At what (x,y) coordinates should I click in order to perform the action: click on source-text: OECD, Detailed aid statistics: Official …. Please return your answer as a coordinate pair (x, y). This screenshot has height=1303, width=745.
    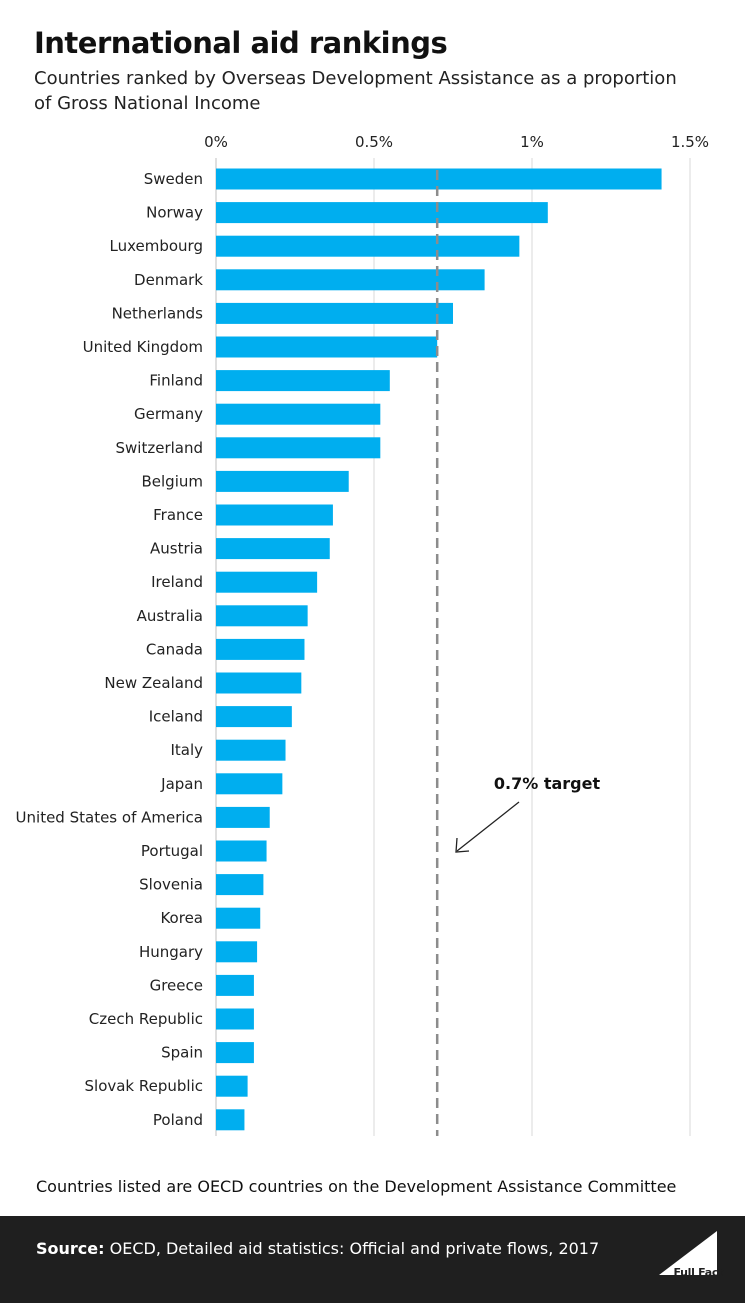
    Looking at the image, I should click on (352, 1248).